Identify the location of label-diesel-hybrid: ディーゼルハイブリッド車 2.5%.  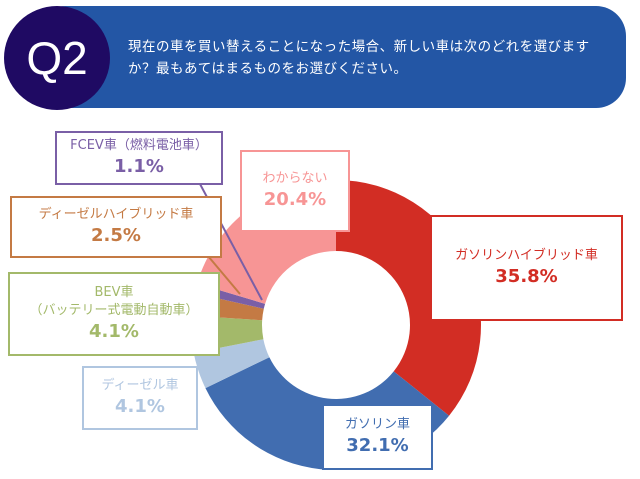
(116, 227).